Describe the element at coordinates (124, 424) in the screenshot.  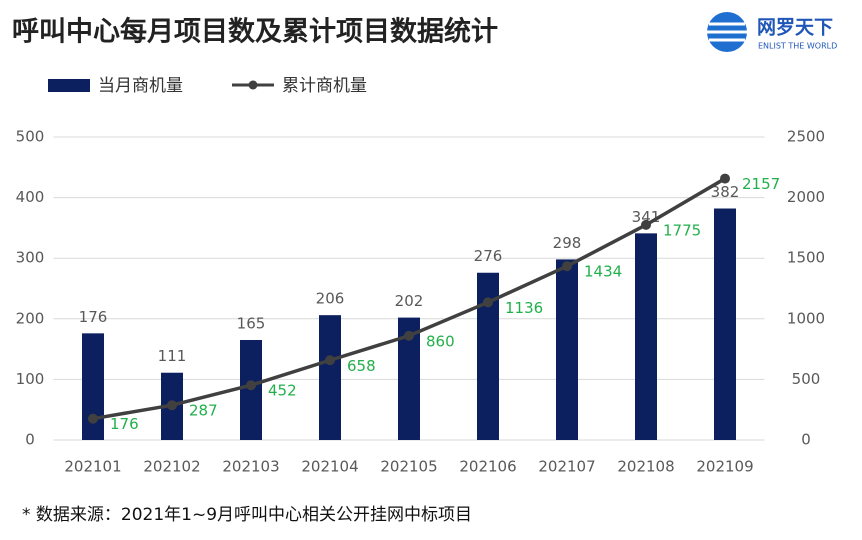
I see `line-value-label: 176` at that location.